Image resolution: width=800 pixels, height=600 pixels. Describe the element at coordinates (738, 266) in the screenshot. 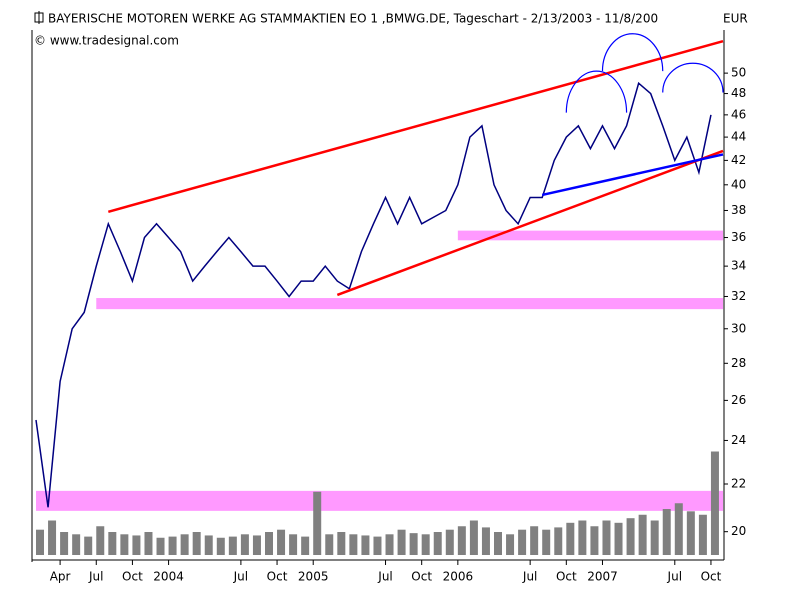

I see `y-tick-label: 34` at that location.